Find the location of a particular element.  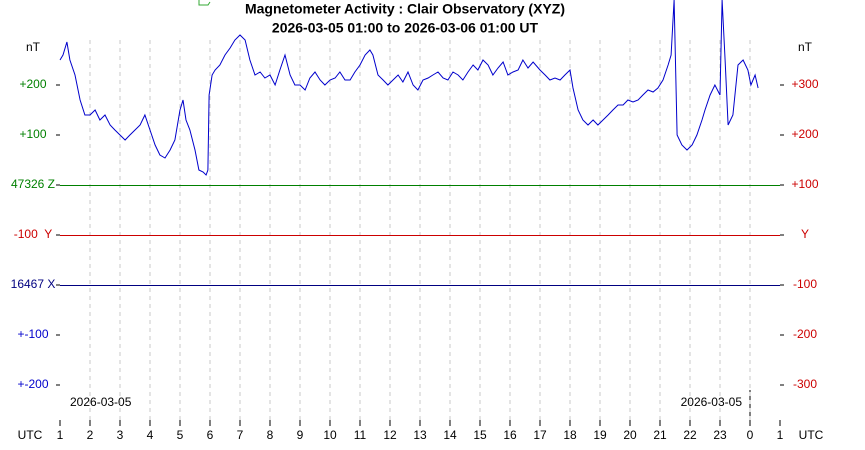

right-label: -300 is located at coordinates (805, 384).